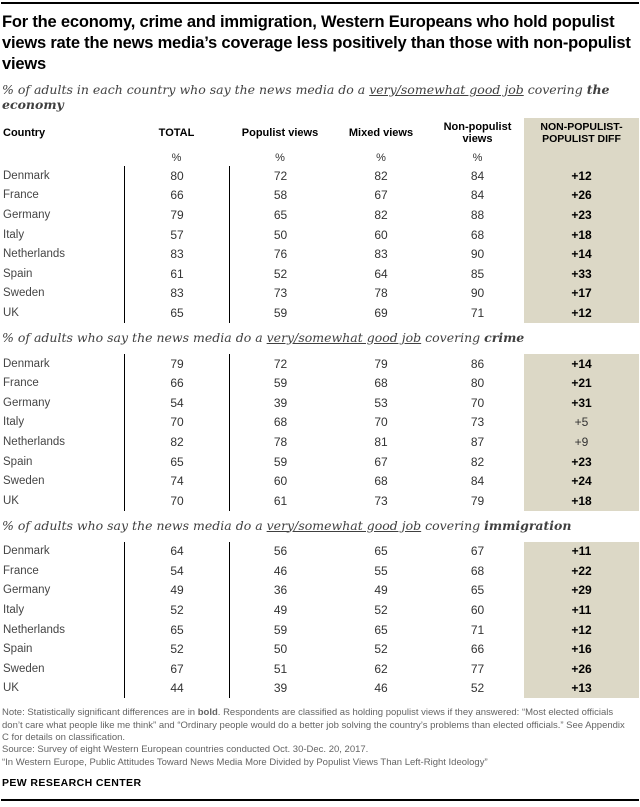 The height and width of the screenshot is (807, 640). What do you see at coordinates (207, 713) in the screenshot?
I see `note-bold-word: bold` at bounding box center [207, 713].